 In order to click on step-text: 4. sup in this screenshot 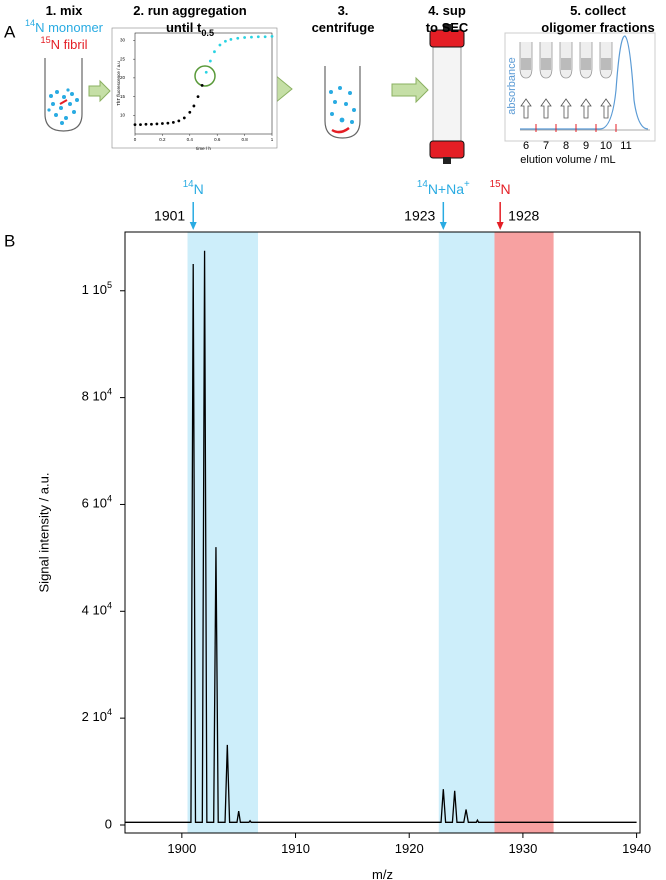, I will do `click(447, 10)`.